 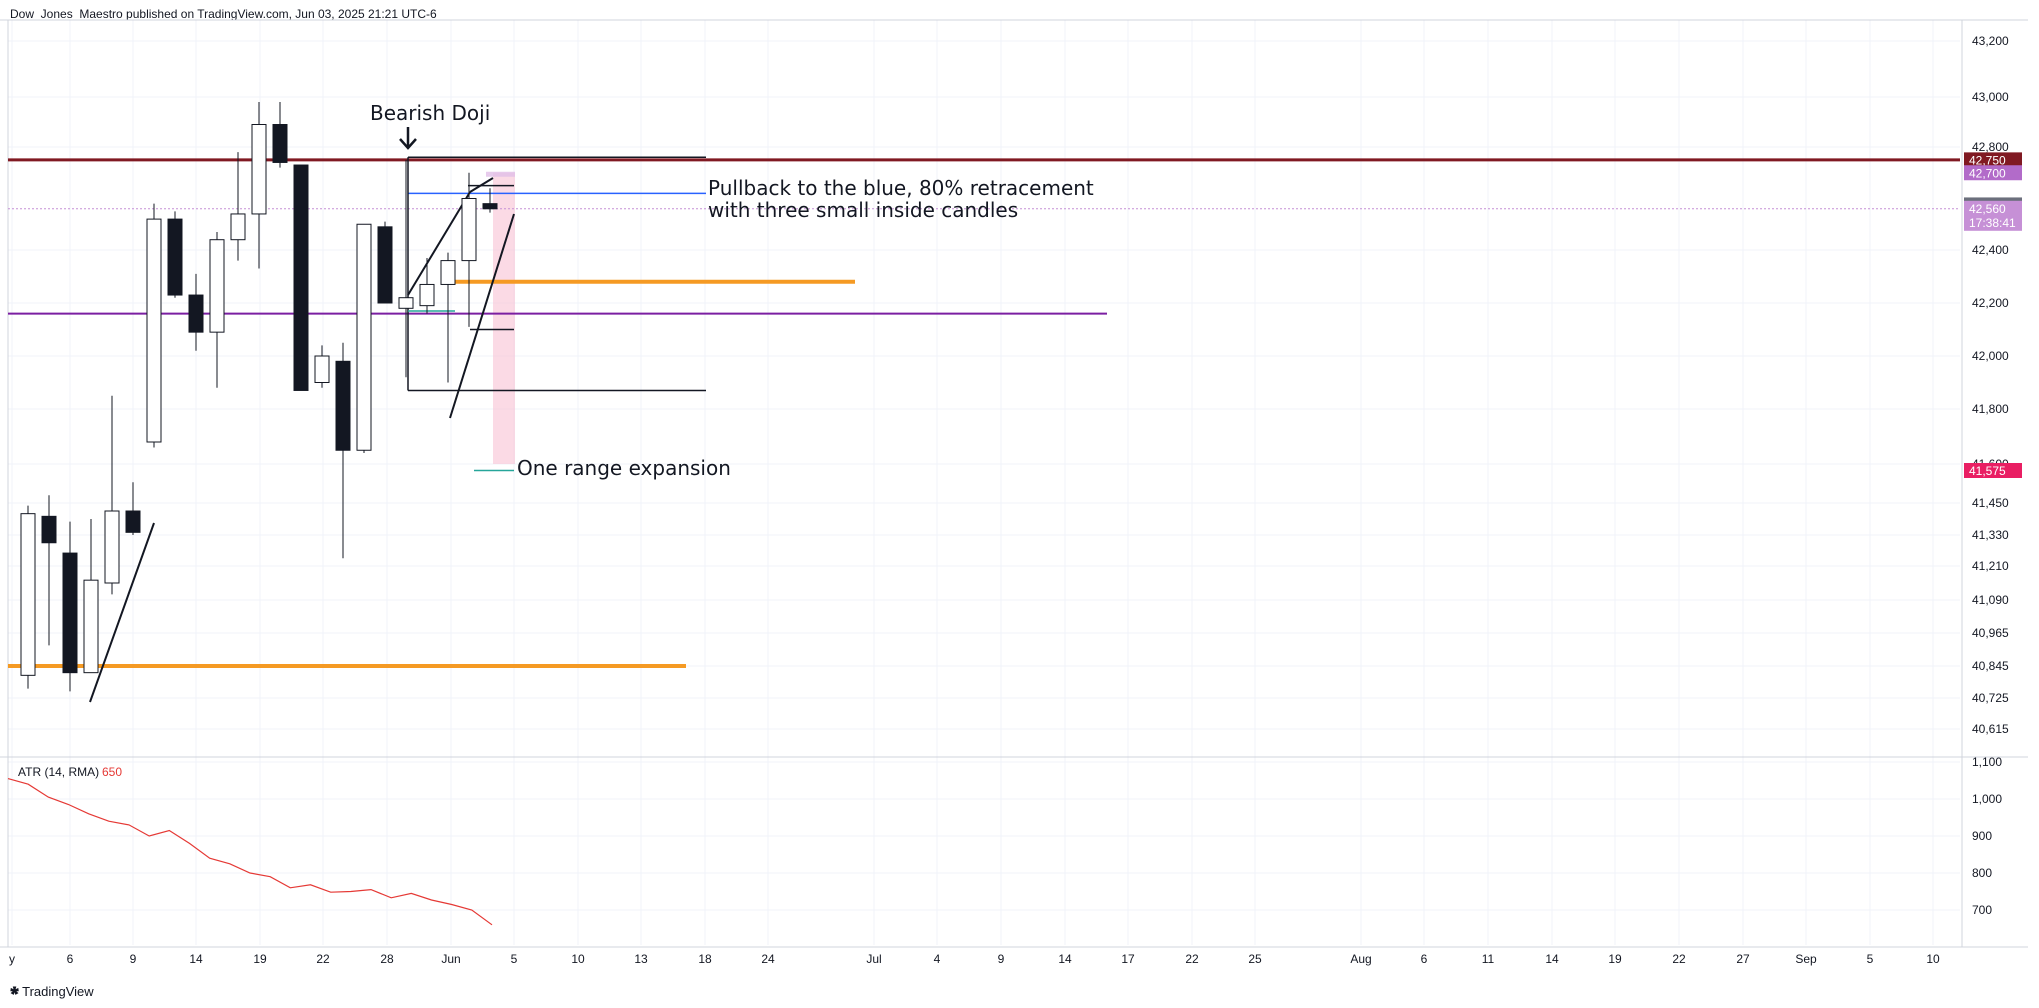 What do you see at coordinates (1990, 600) in the screenshot?
I see `price-tick-11: 41,090` at bounding box center [1990, 600].